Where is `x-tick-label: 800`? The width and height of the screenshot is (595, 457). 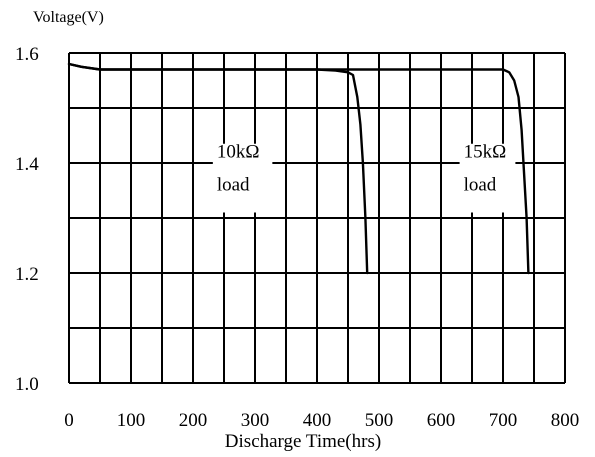 x-tick-label: 800 is located at coordinates (565, 420).